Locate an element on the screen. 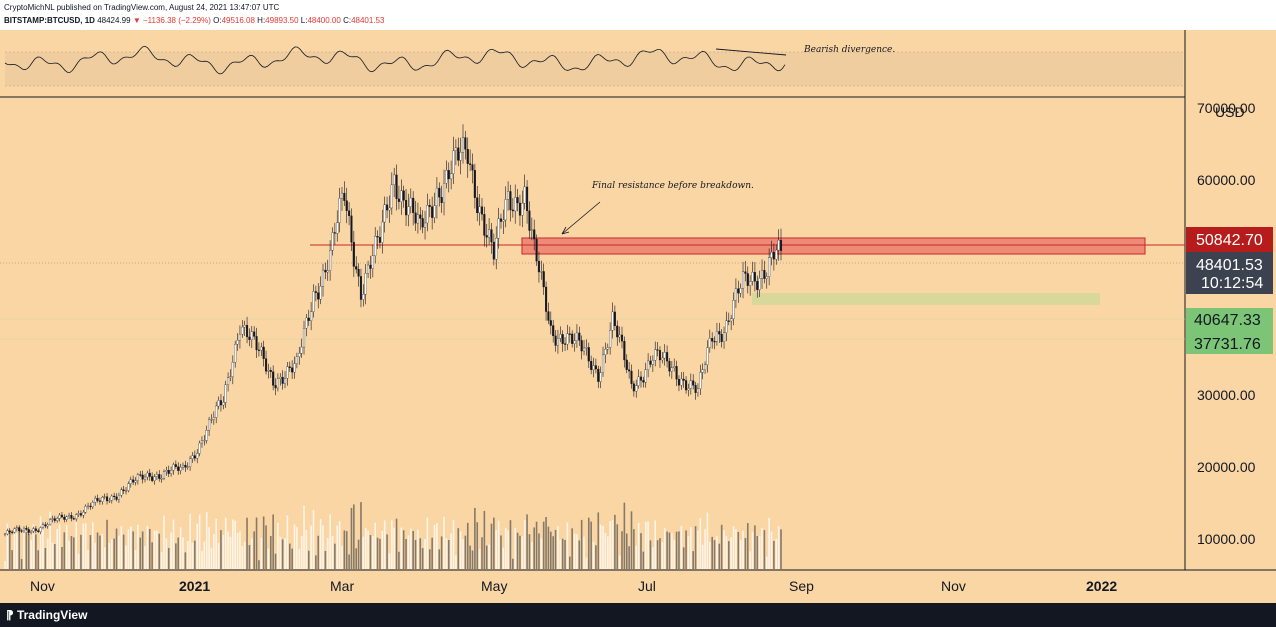 This screenshot has width=1276, height=627. support-zone is located at coordinates (926, 299).